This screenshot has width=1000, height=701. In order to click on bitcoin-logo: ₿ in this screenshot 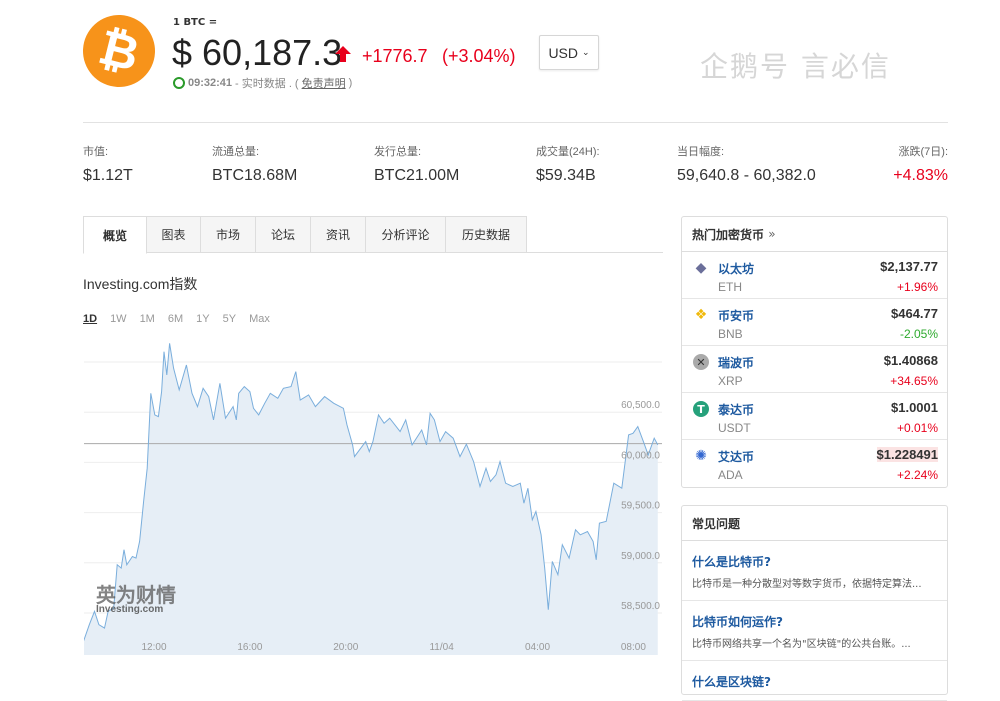, I will do `click(119, 51)`.